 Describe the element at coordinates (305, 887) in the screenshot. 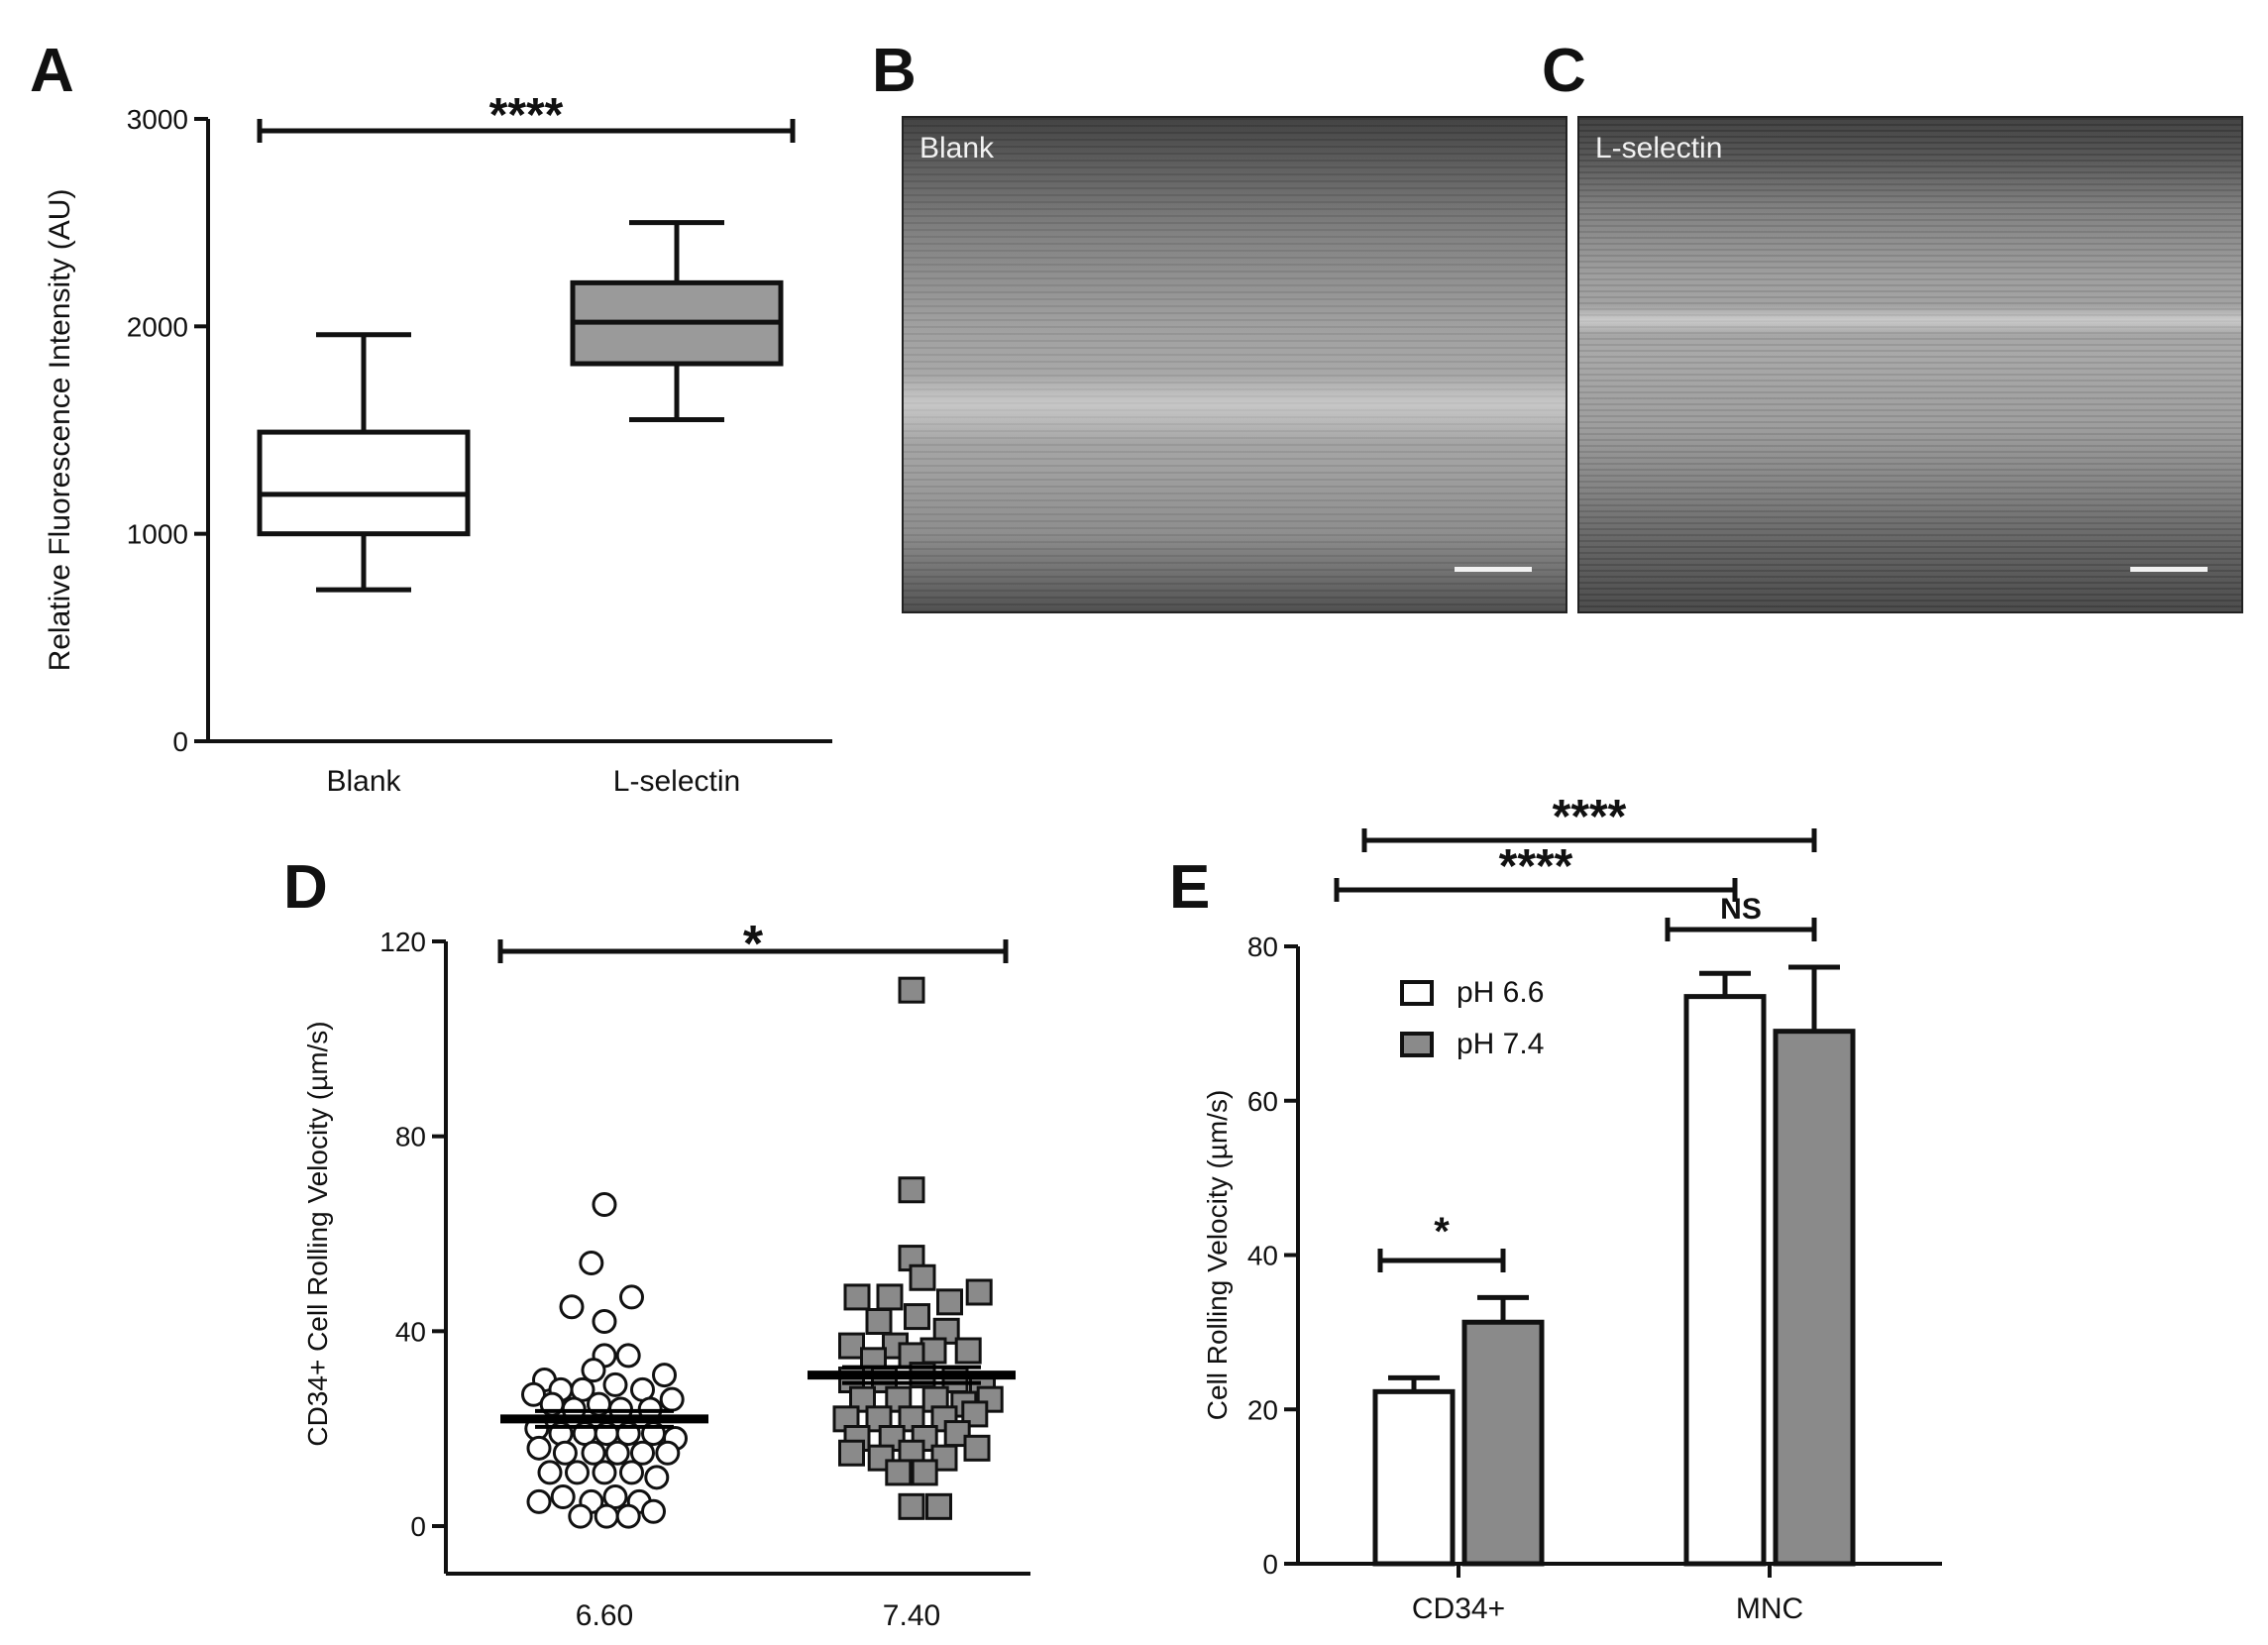

I see `panel-d-letter: D` at that location.